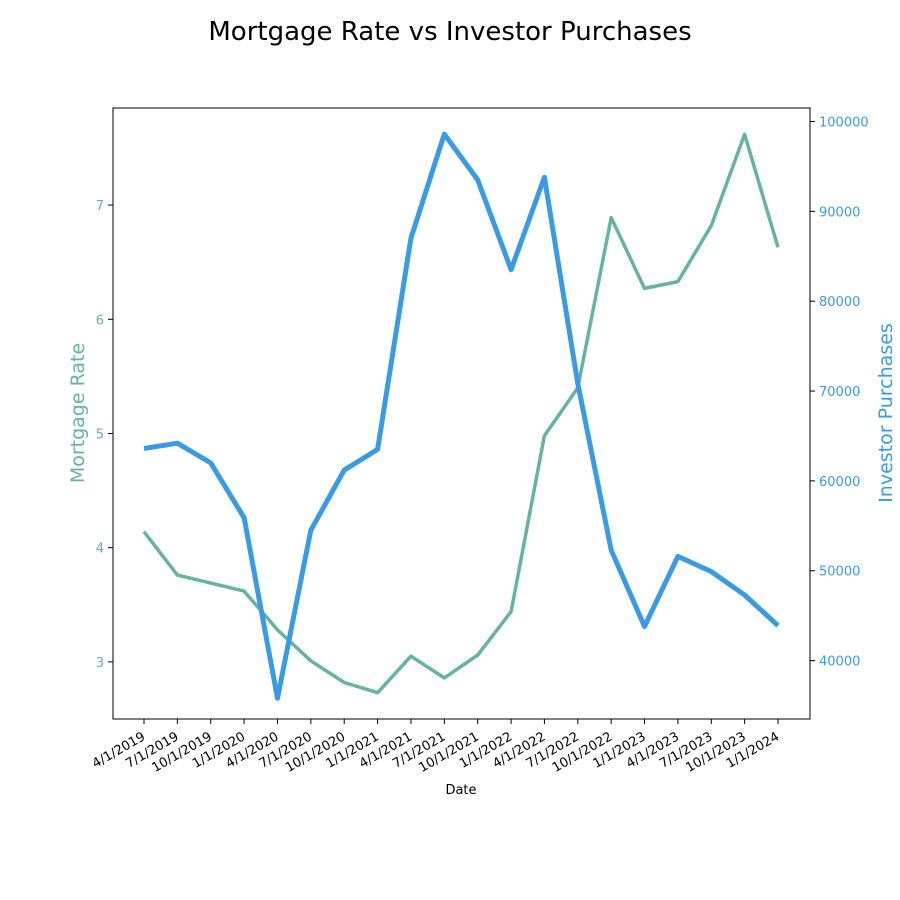 Image resolution: width=900 pixels, height=900 pixels. What do you see at coordinates (839, 302) in the screenshot?
I see `right-y-tick-label: 80000` at bounding box center [839, 302].